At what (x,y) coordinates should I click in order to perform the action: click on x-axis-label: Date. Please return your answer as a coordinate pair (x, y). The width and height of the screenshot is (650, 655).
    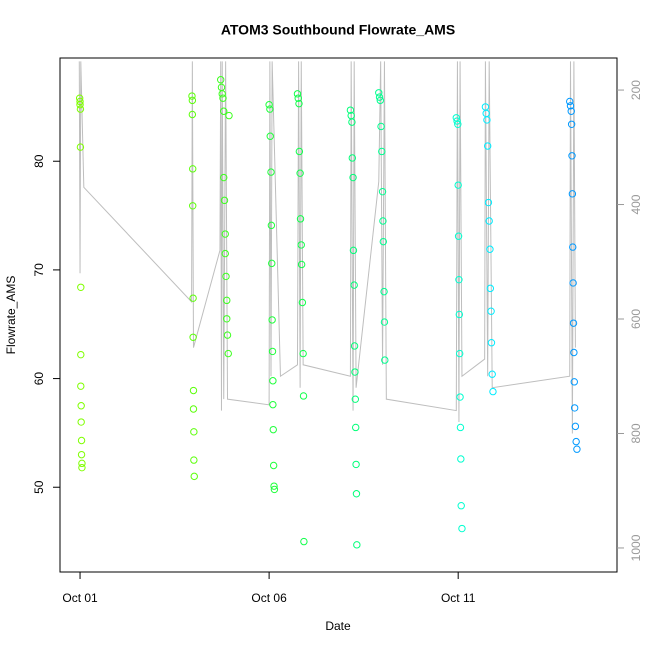
    Looking at the image, I should click on (338, 626).